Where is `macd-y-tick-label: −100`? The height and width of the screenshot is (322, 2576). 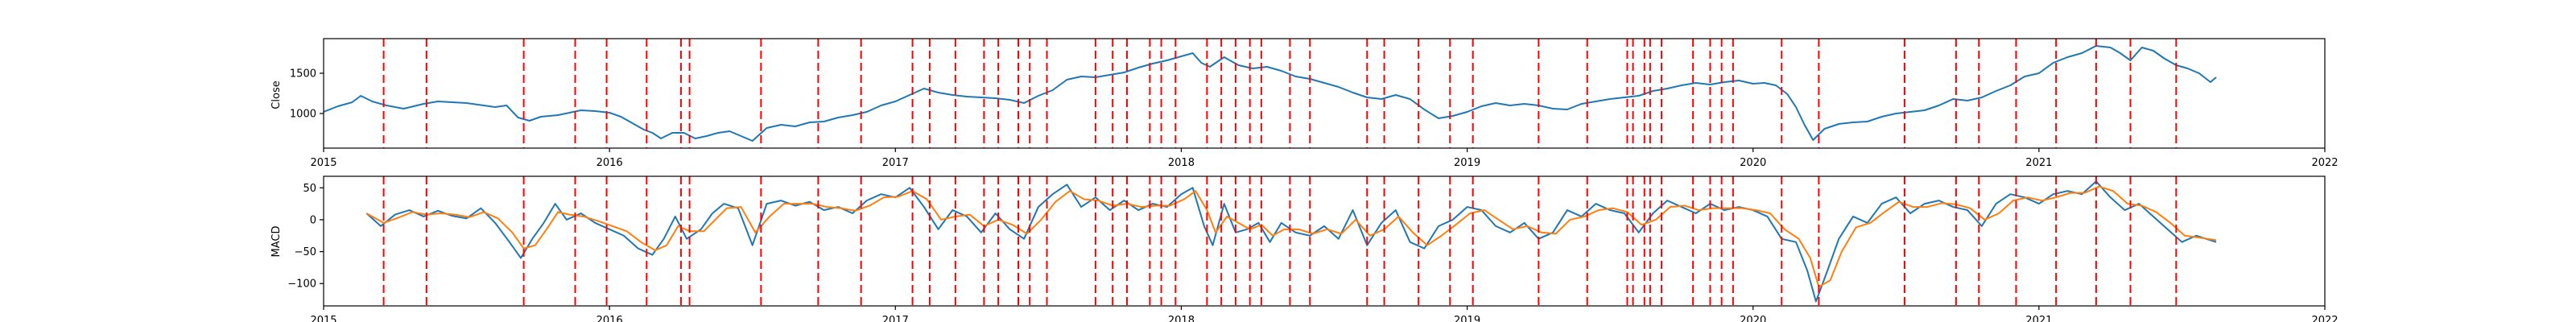 macd-y-tick-label: −100 is located at coordinates (301, 285).